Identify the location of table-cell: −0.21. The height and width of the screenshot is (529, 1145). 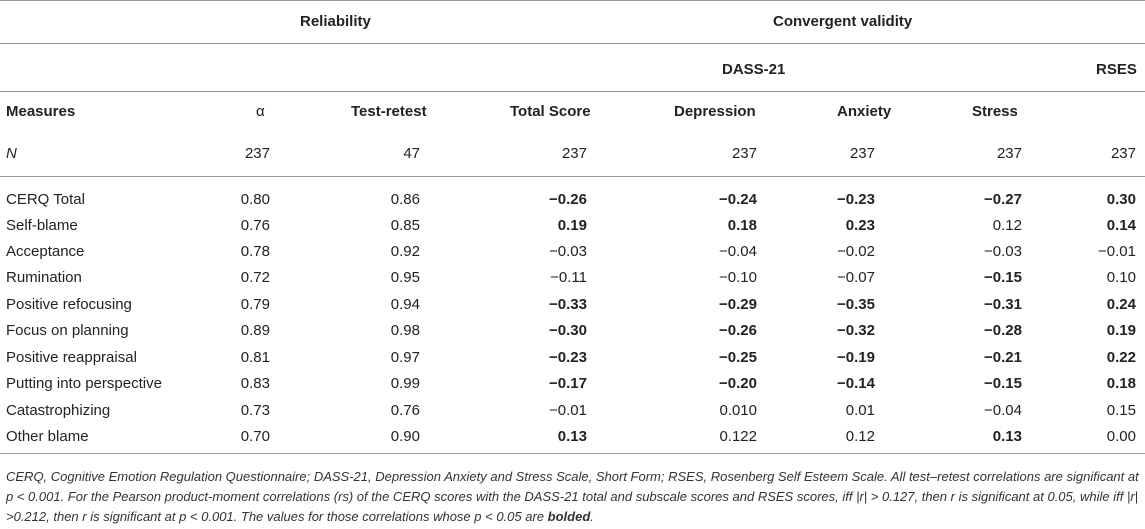
(1003, 357).